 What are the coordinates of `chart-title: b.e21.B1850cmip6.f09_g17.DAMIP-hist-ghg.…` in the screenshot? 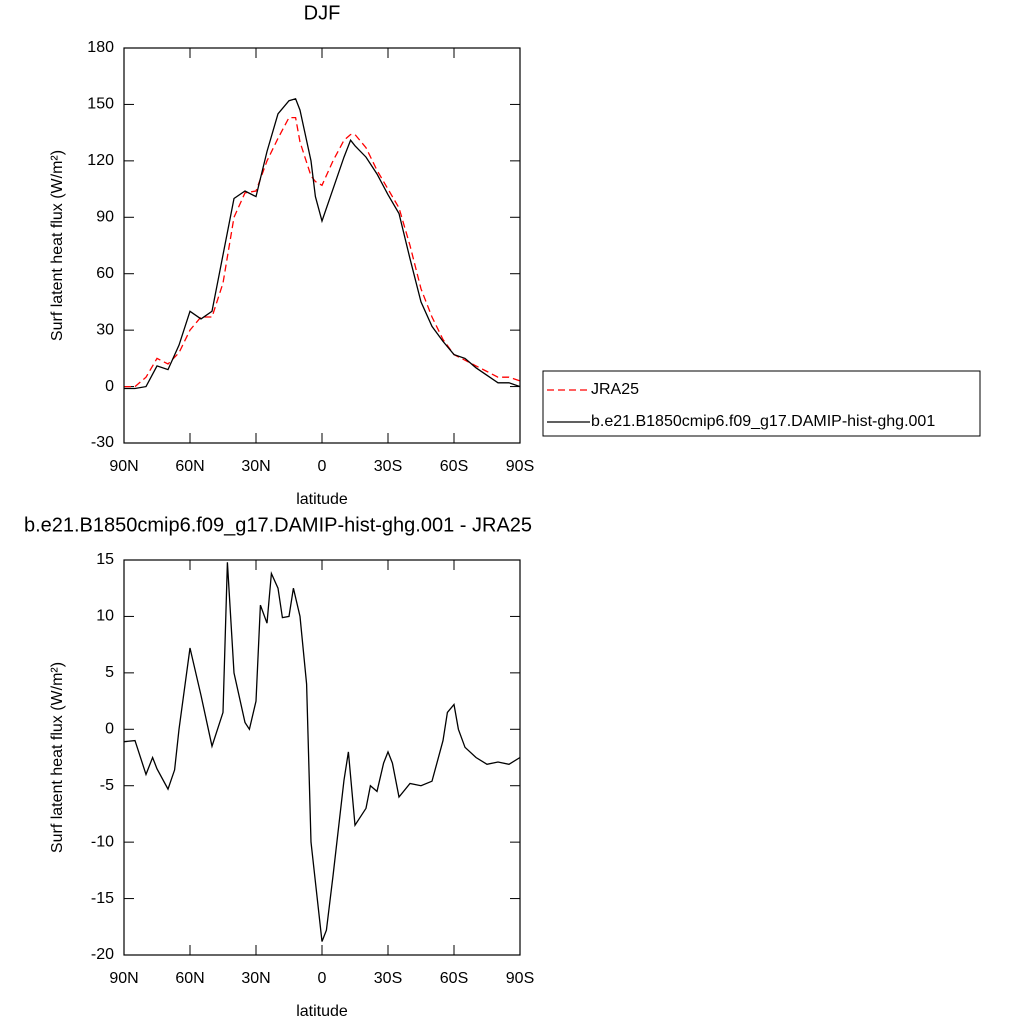 It's located at (278, 525).